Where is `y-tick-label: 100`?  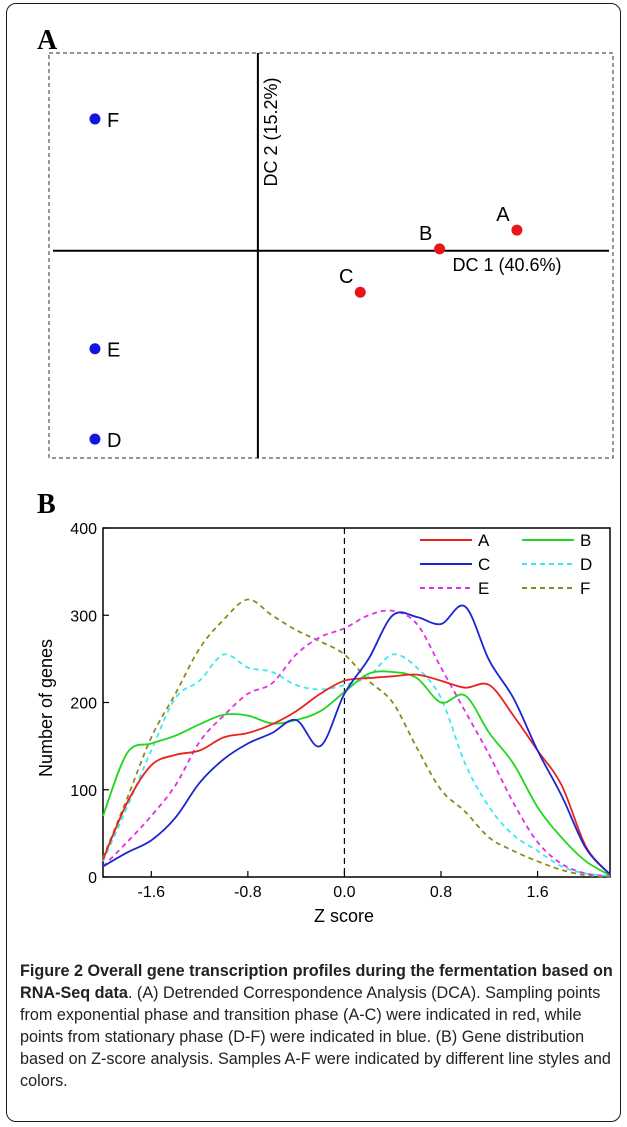 y-tick-label: 100 is located at coordinates (83, 791).